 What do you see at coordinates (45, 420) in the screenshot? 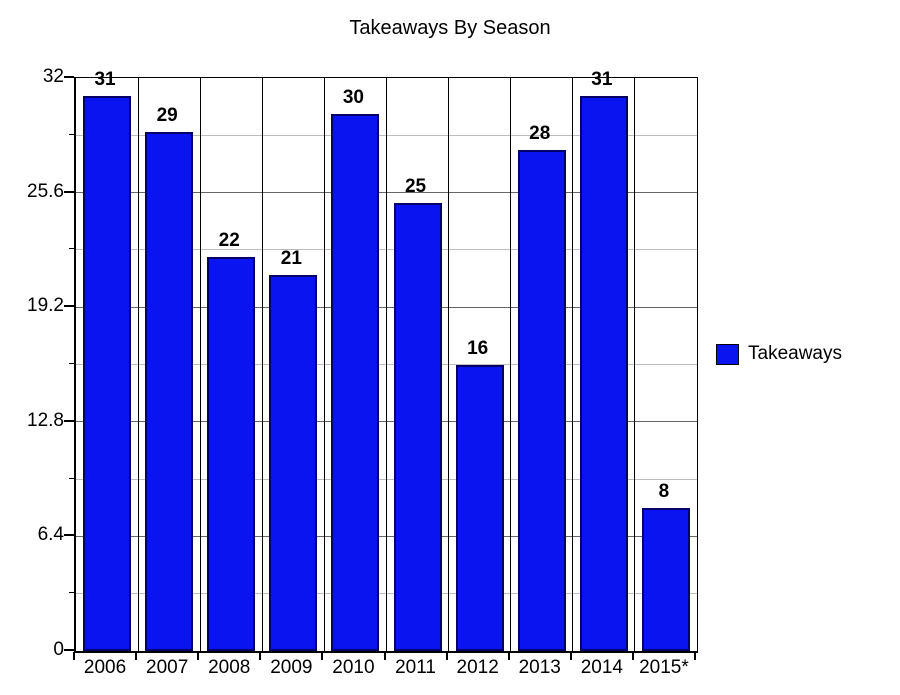
I see `y-tick-label: 12.8` at bounding box center [45, 420].